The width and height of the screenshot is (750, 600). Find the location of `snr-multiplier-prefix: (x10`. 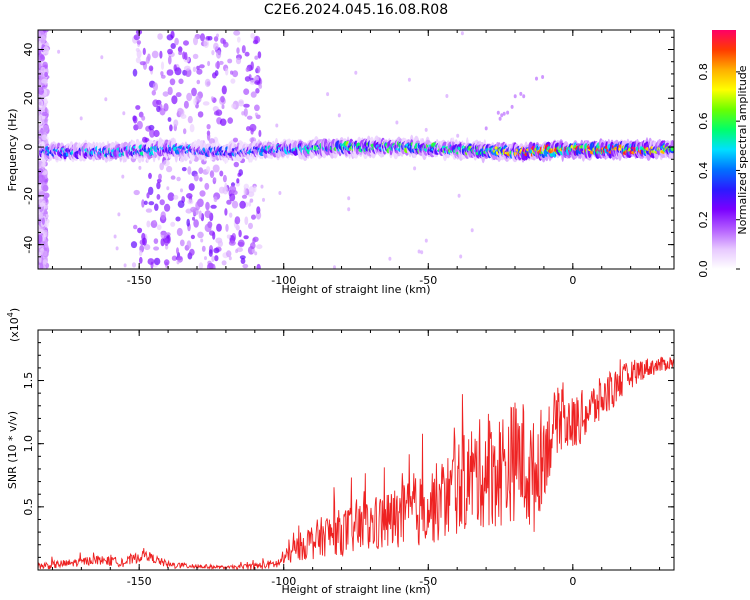

snr-multiplier-prefix: (x10 is located at coordinates (14, 329).